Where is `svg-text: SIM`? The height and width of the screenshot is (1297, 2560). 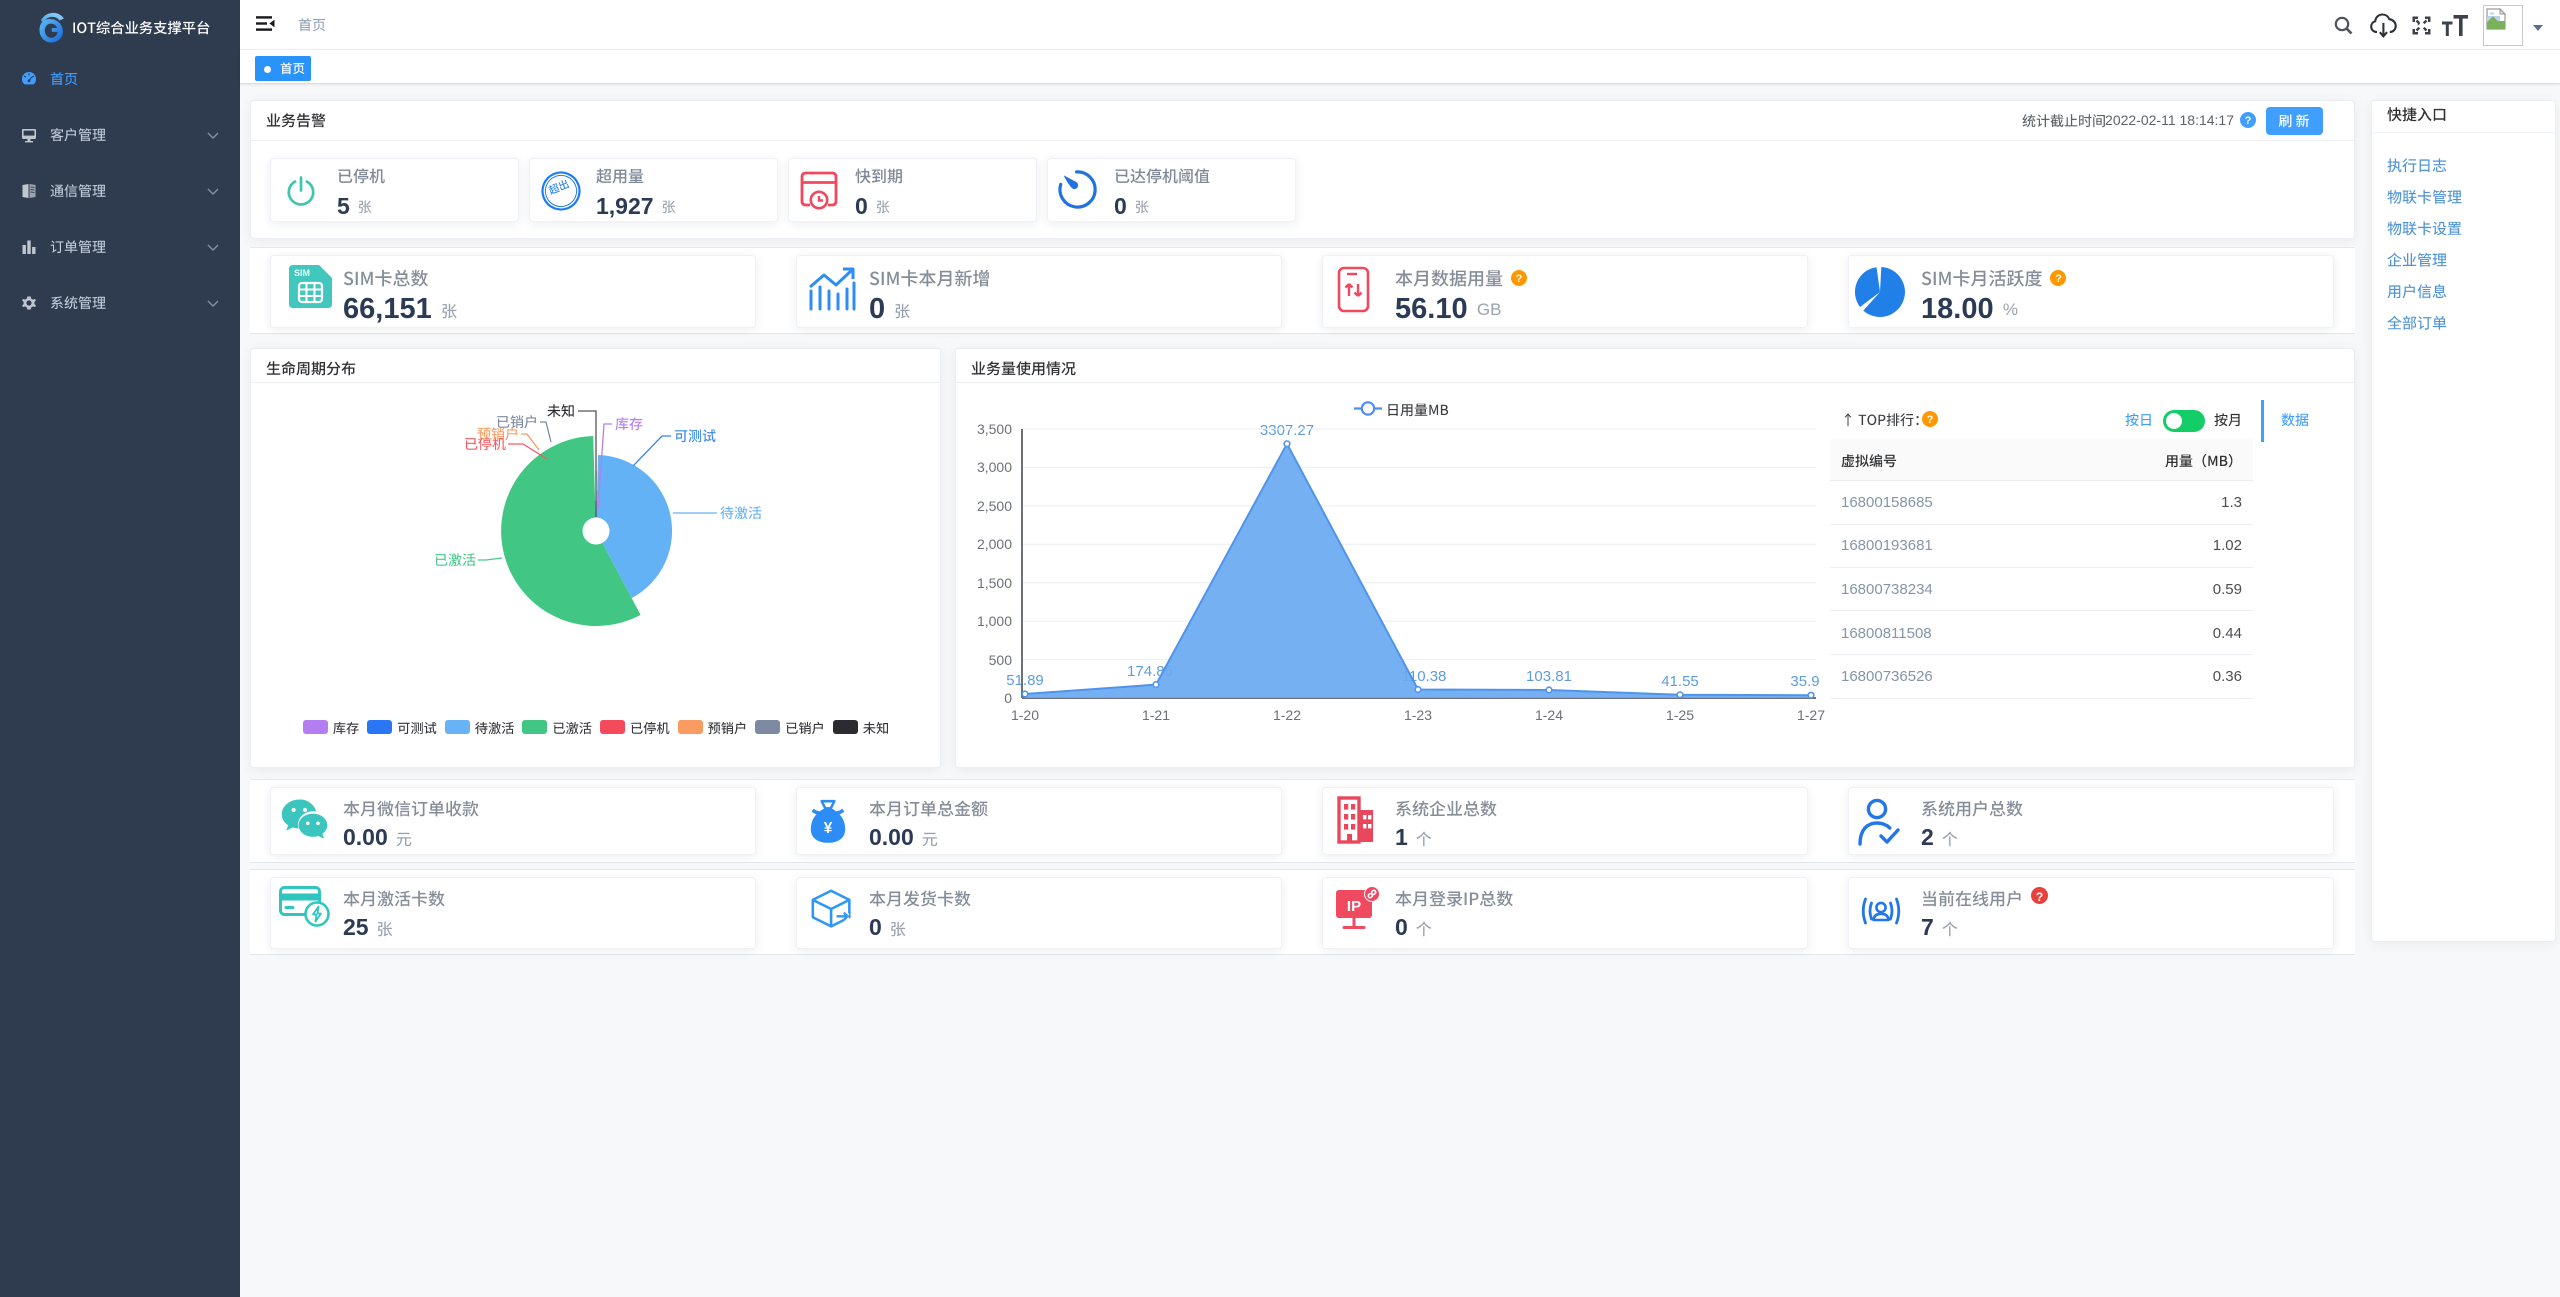 svg-text: SIM is located at coordinates (302, 273).